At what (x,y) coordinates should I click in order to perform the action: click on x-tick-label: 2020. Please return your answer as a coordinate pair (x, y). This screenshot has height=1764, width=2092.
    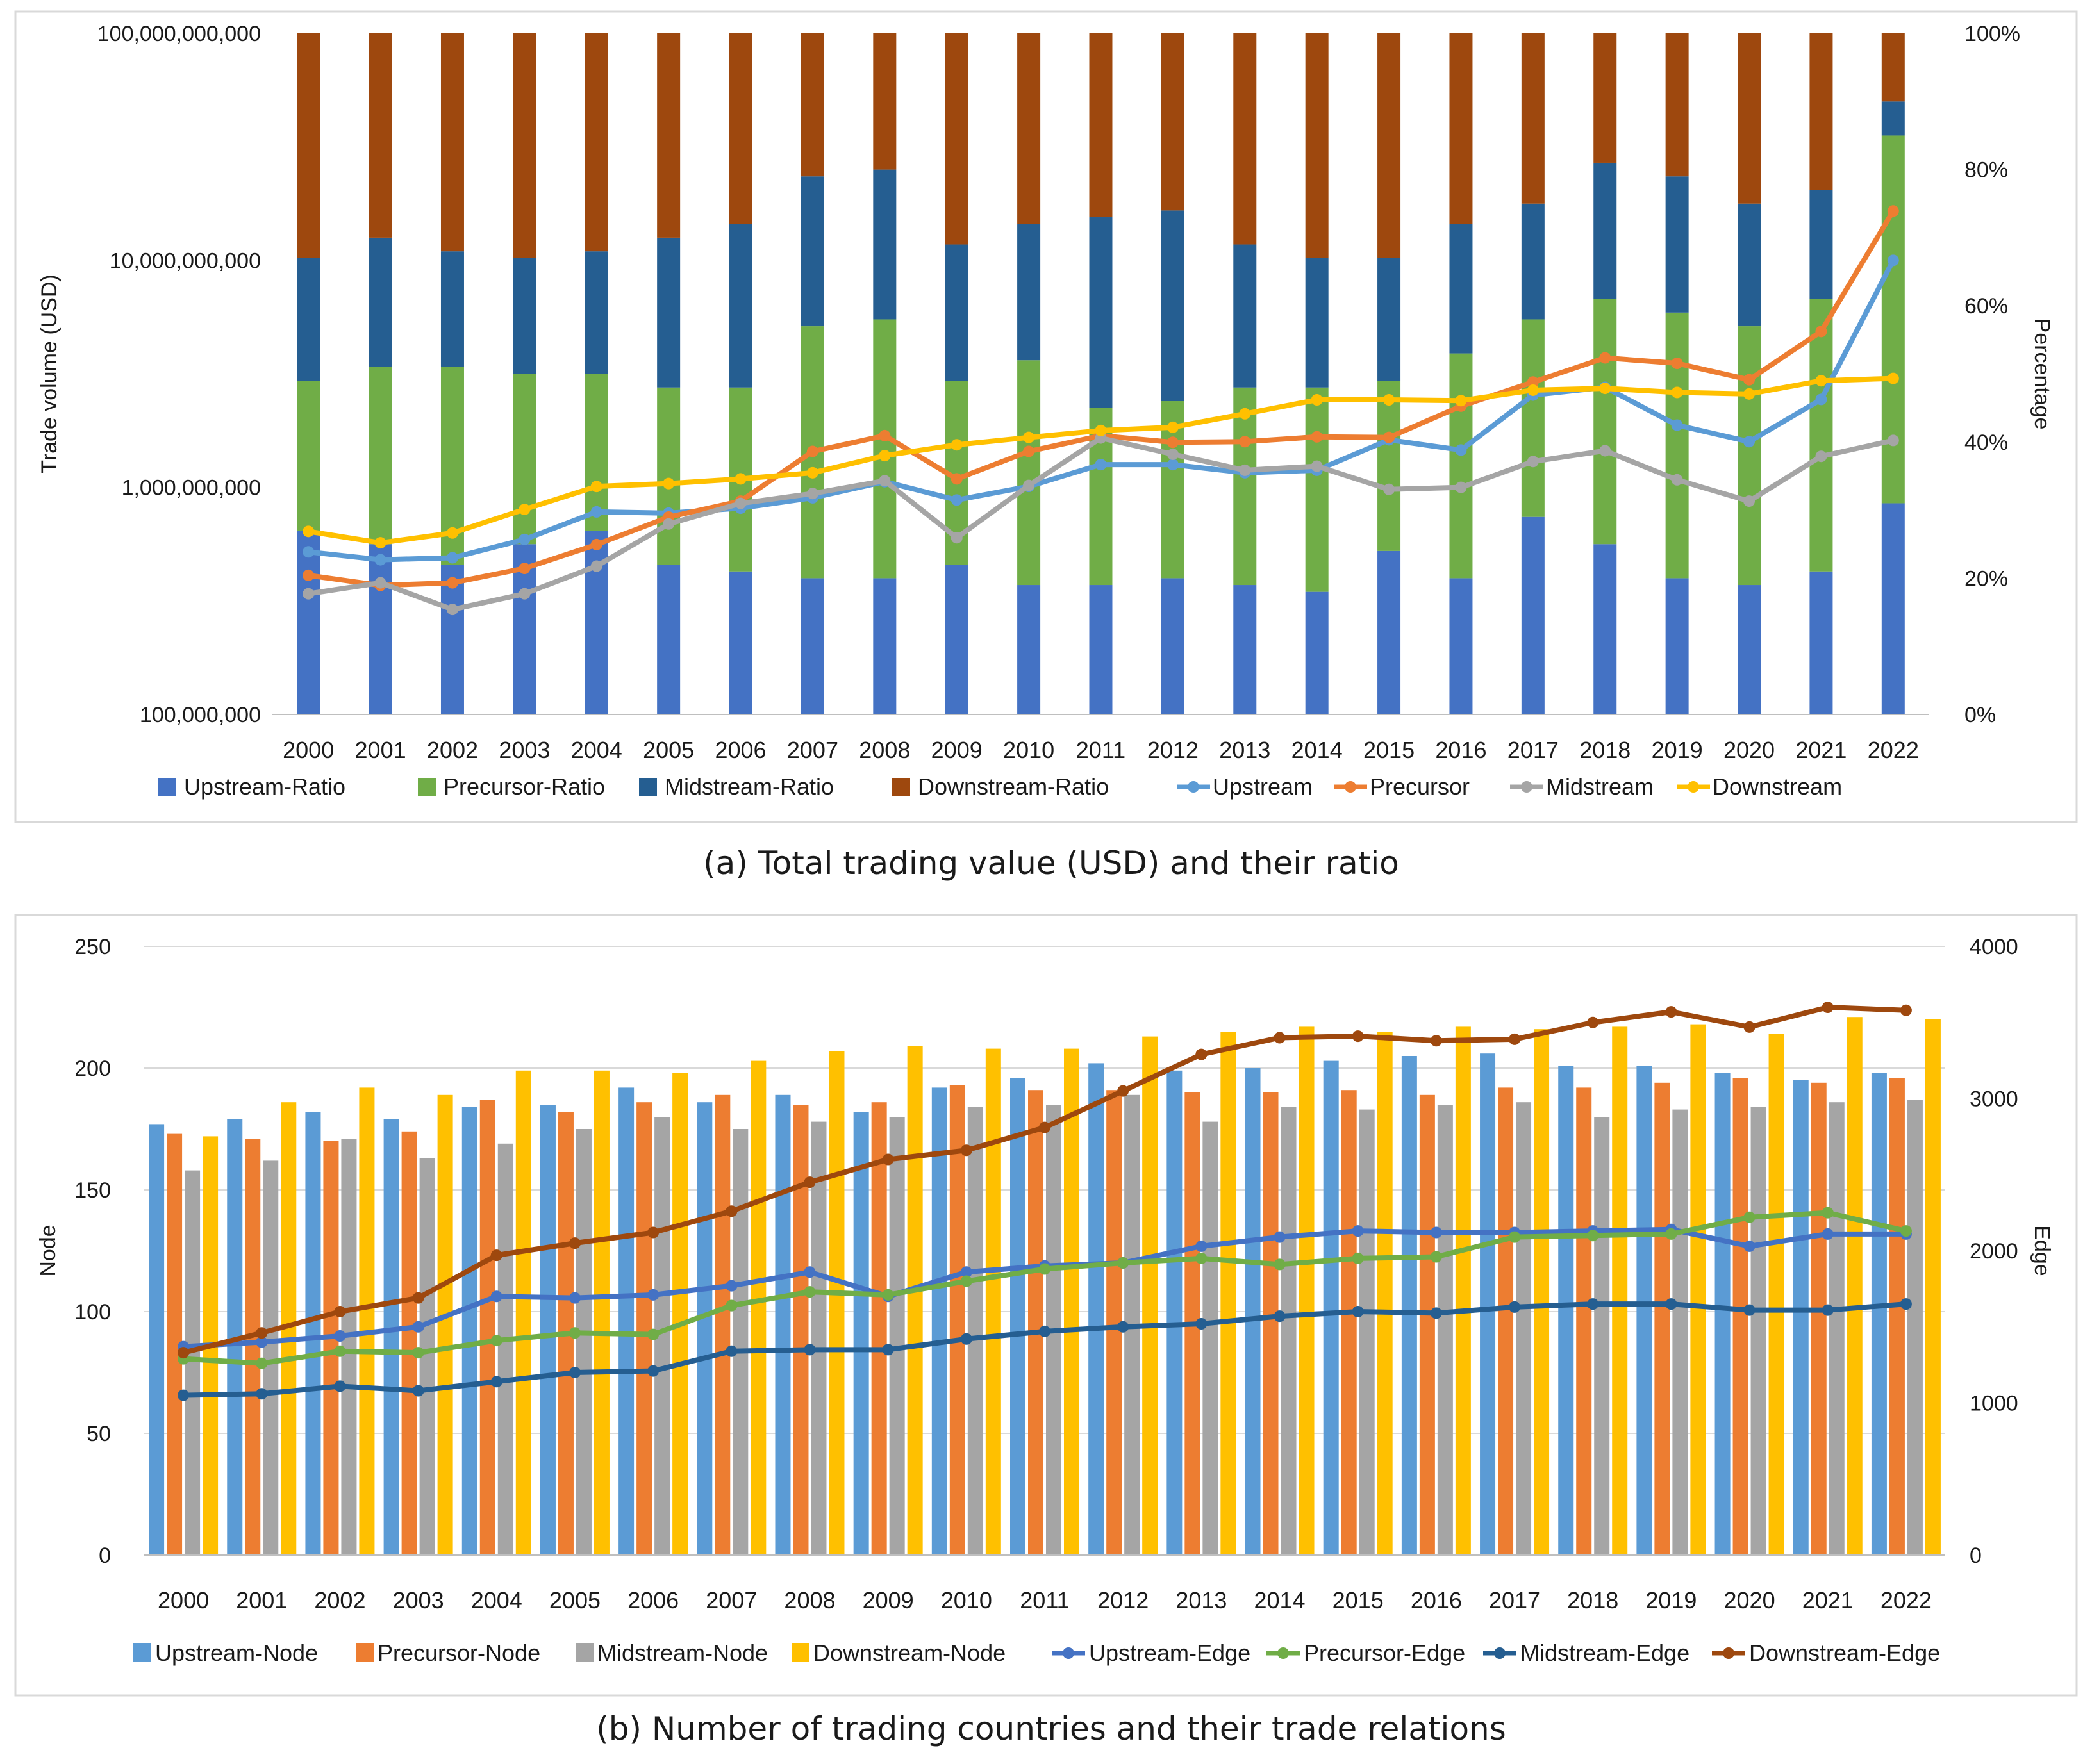
    Looking at the image, I should click on (1749, 750).